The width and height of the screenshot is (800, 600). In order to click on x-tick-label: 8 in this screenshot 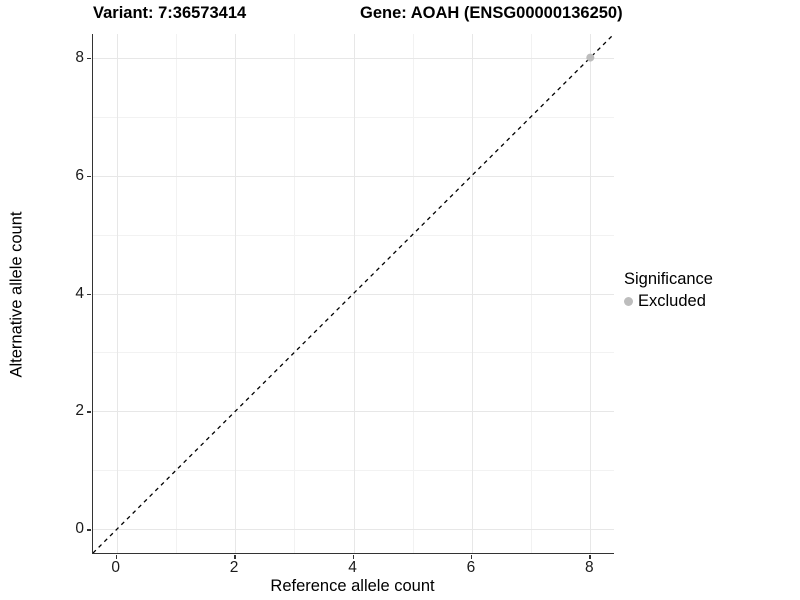, I will do `click(589, 567)`.